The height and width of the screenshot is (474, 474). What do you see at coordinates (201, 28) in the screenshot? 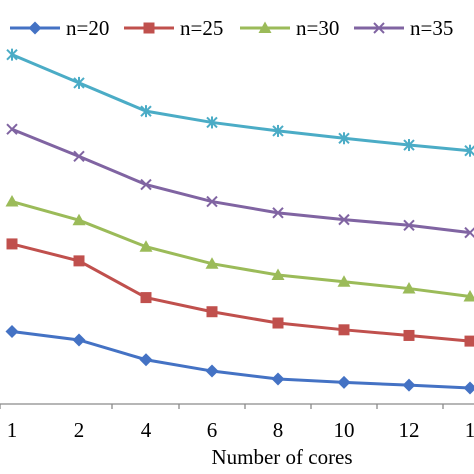
I see `legend-label: n=25` at bounding box center [201, 28].